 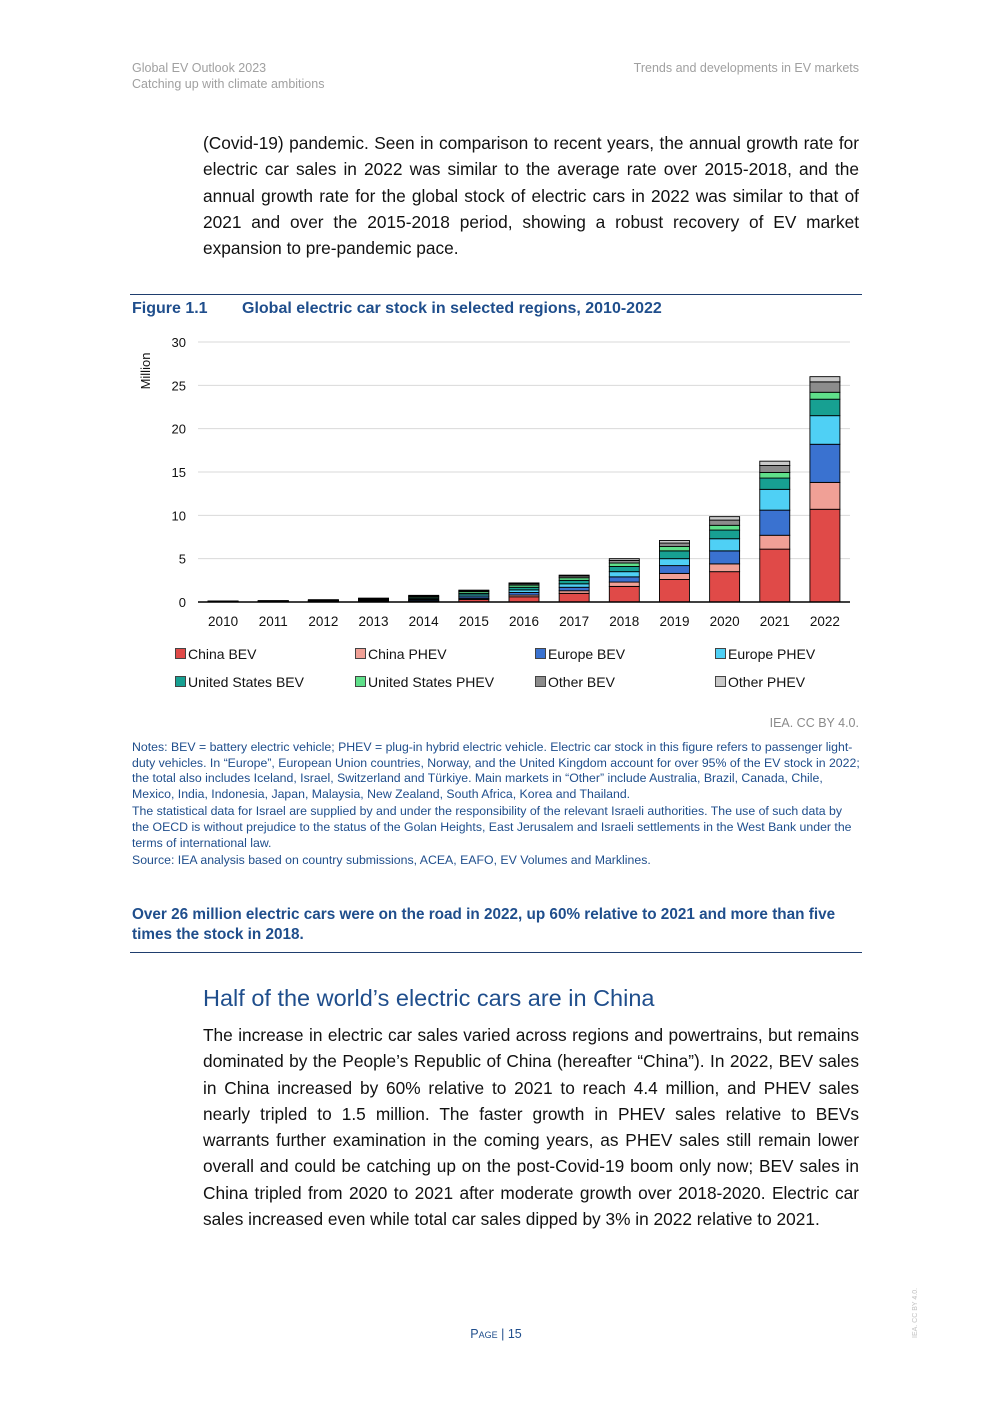 What do you see at coordinates (725, 522) in the screenshot?
I see `bar-segment-other-bev-2020` at bounding box center [725, 522].